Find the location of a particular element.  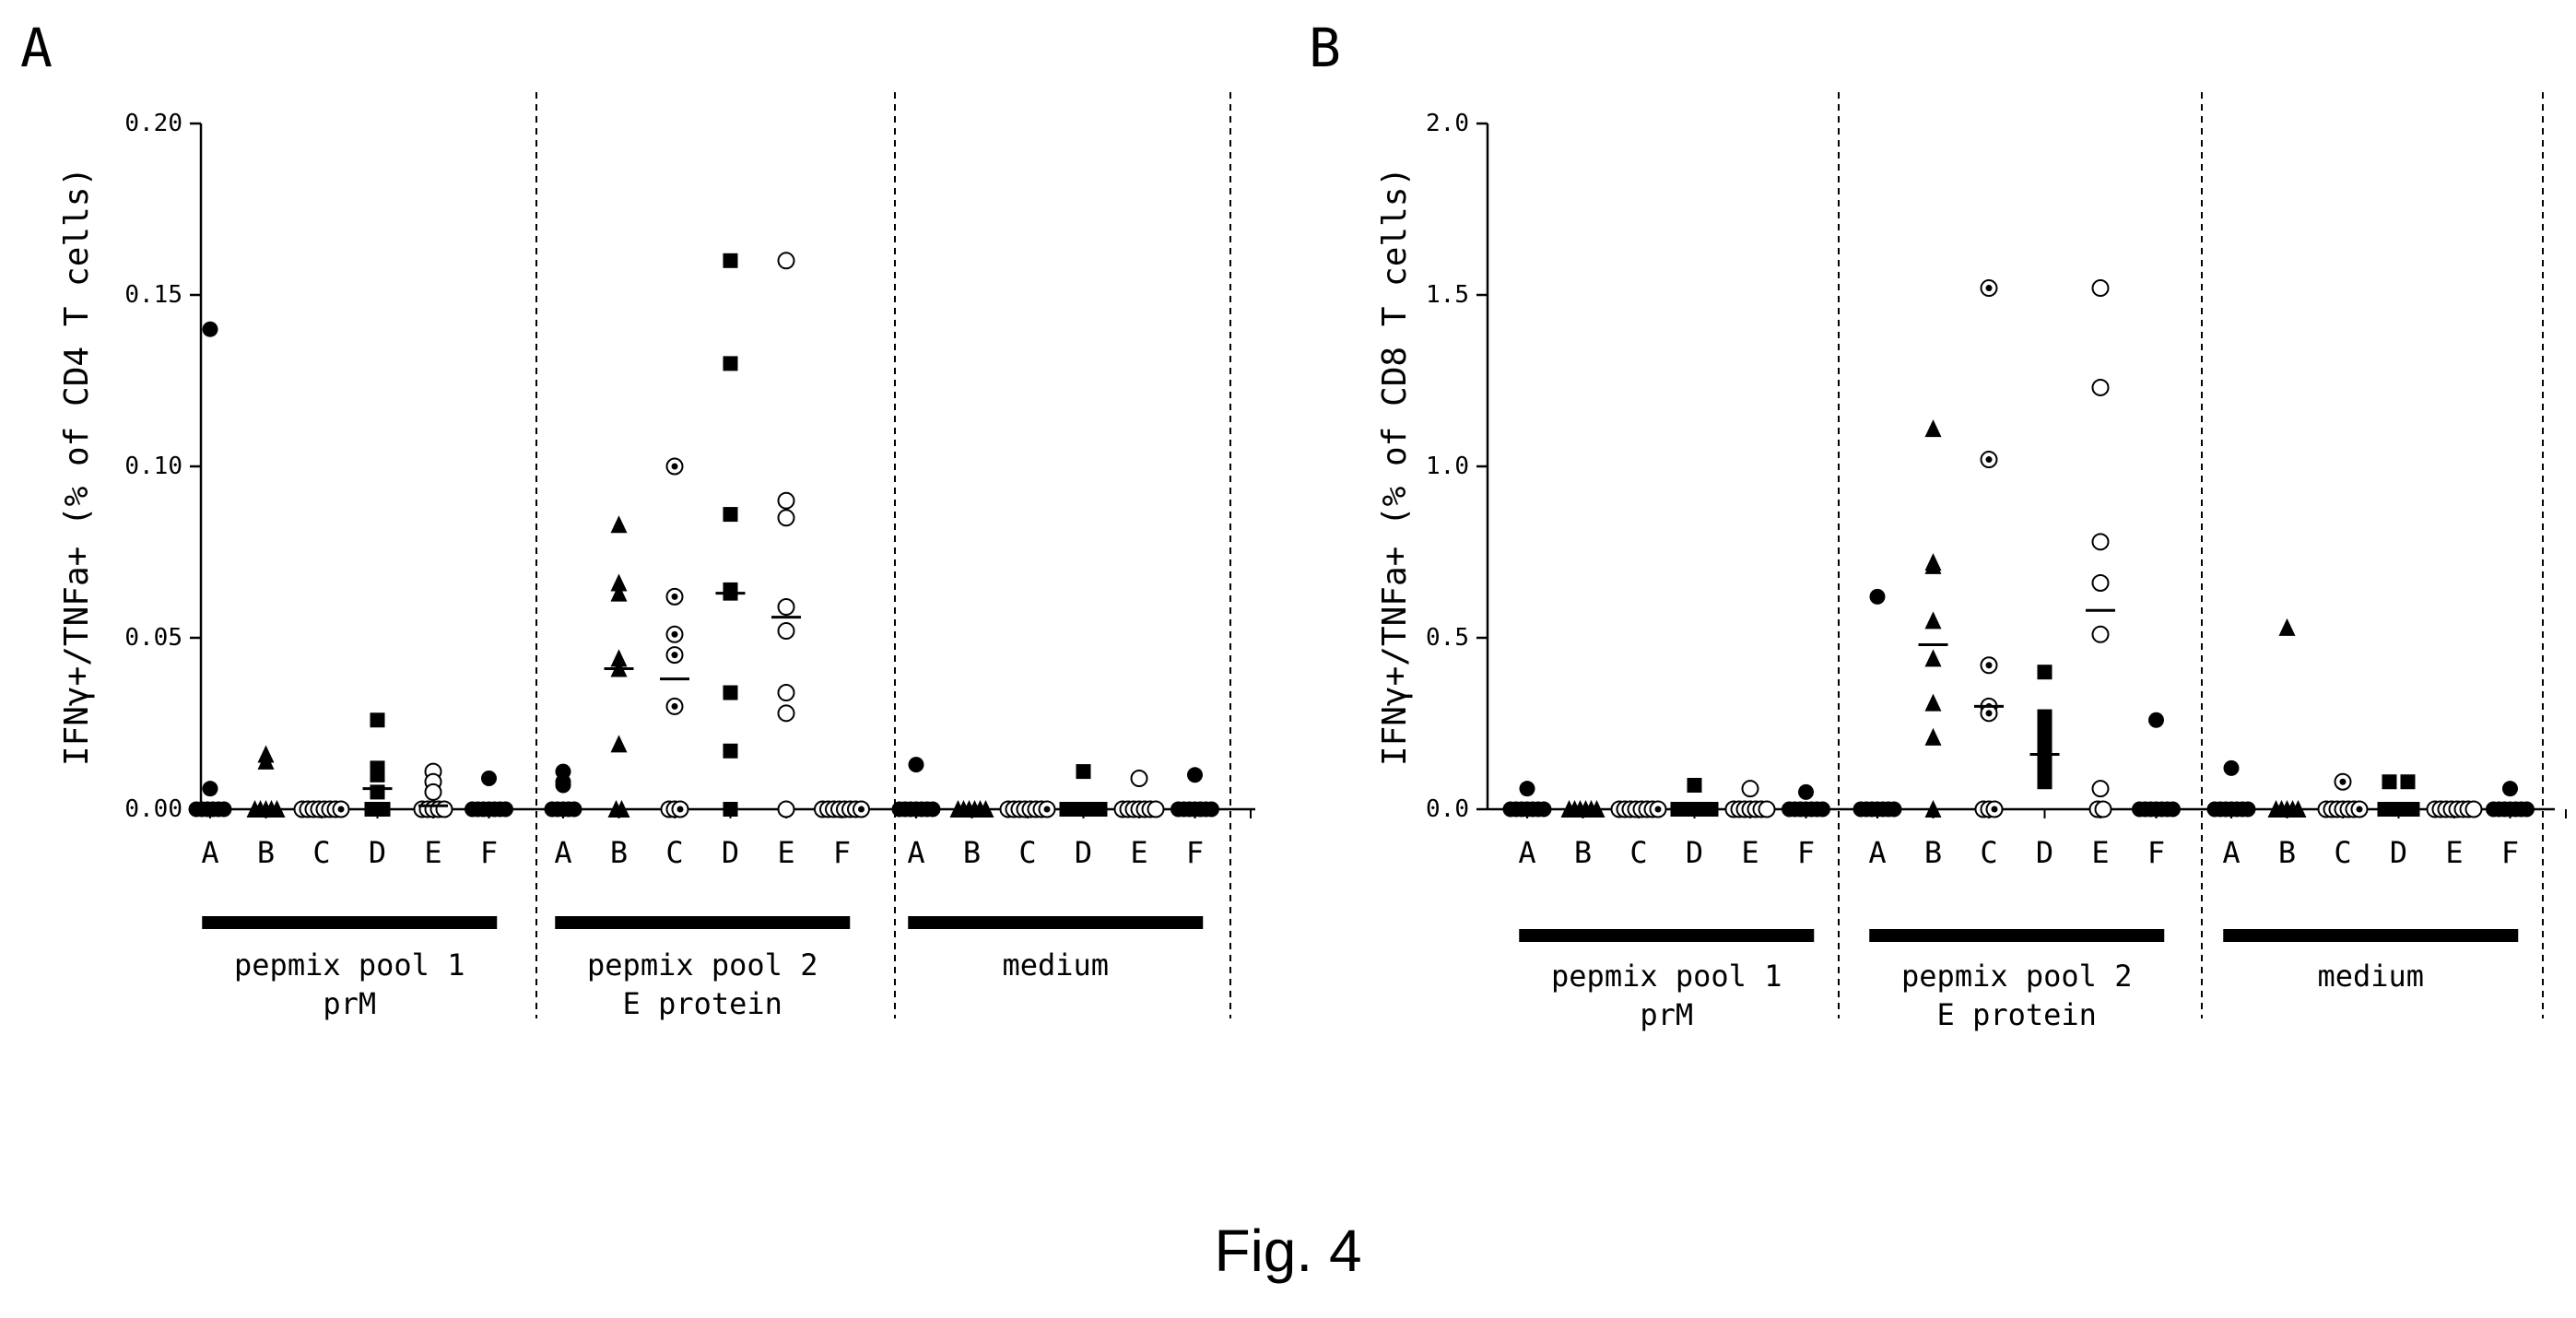

panel-a-y-tick-label: 0.00 is located at coordinates (153, 809).